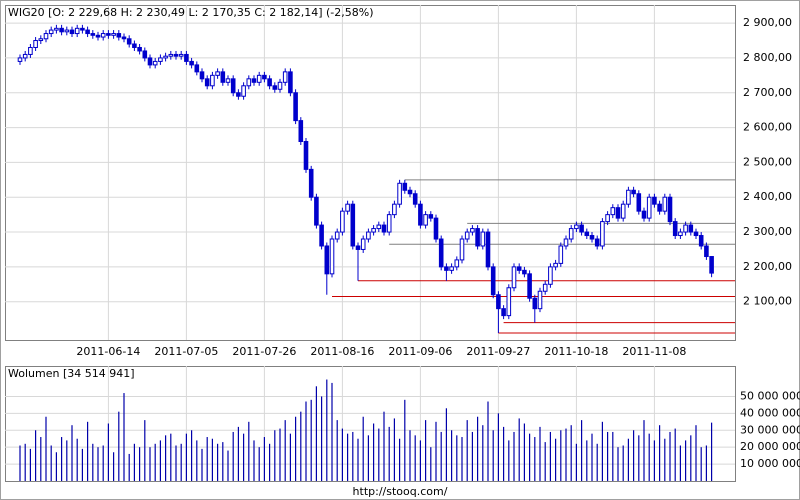 This screenshot has height=500, width=800. Describe the element at coordinates (264, 351) in the screenshot. I see `x-tick-label: 2011-07-26` at that location.